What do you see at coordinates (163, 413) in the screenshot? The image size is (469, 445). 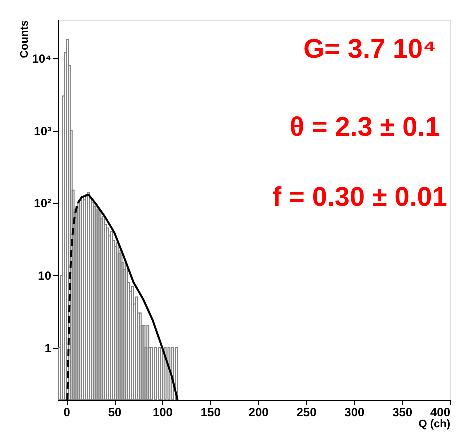 I see `x-tick-label: 100` at bounding box center [163, 413].